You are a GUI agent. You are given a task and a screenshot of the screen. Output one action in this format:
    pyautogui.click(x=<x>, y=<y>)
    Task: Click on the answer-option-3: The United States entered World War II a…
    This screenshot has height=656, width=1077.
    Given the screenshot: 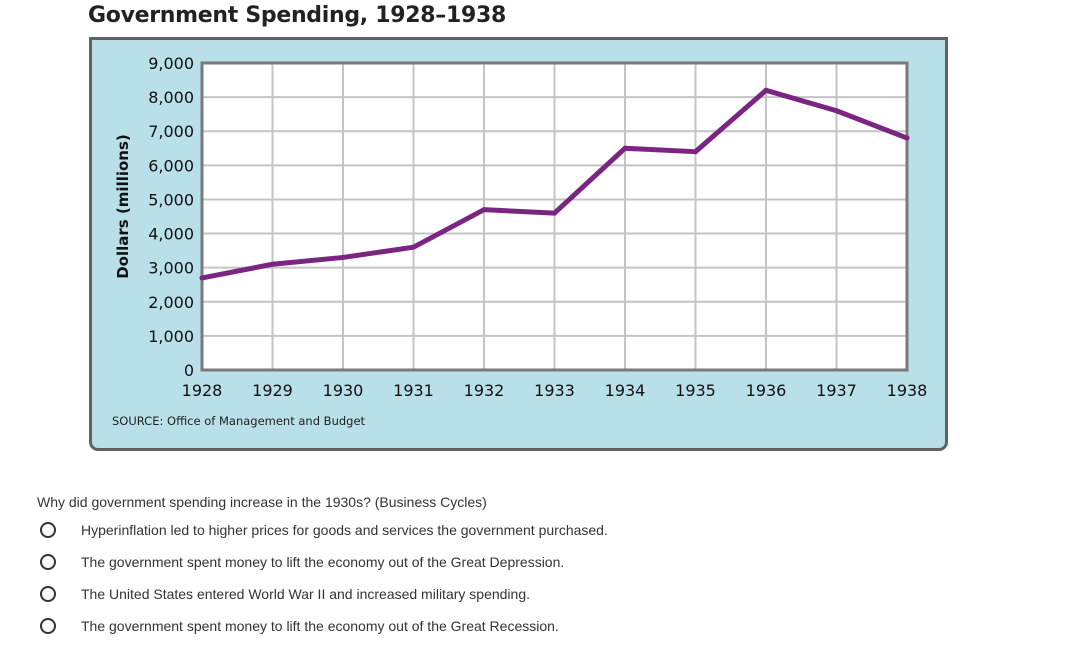 What is the action you would take?
    pyautogui.click(x=283, y=594)
    